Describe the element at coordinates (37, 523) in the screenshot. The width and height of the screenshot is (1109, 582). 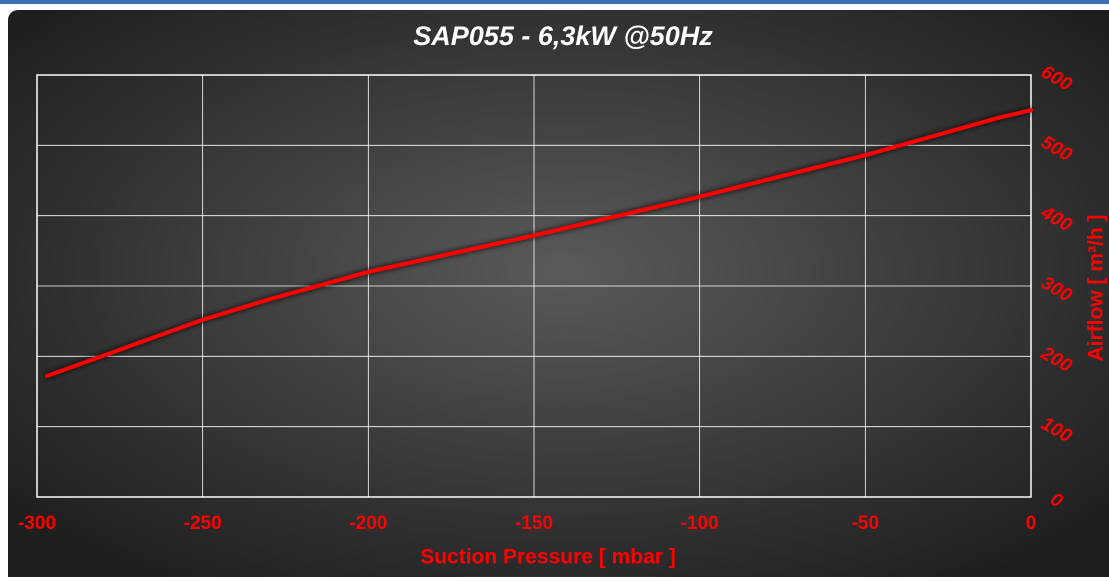
I see `x-tick-label: -300` at that location.